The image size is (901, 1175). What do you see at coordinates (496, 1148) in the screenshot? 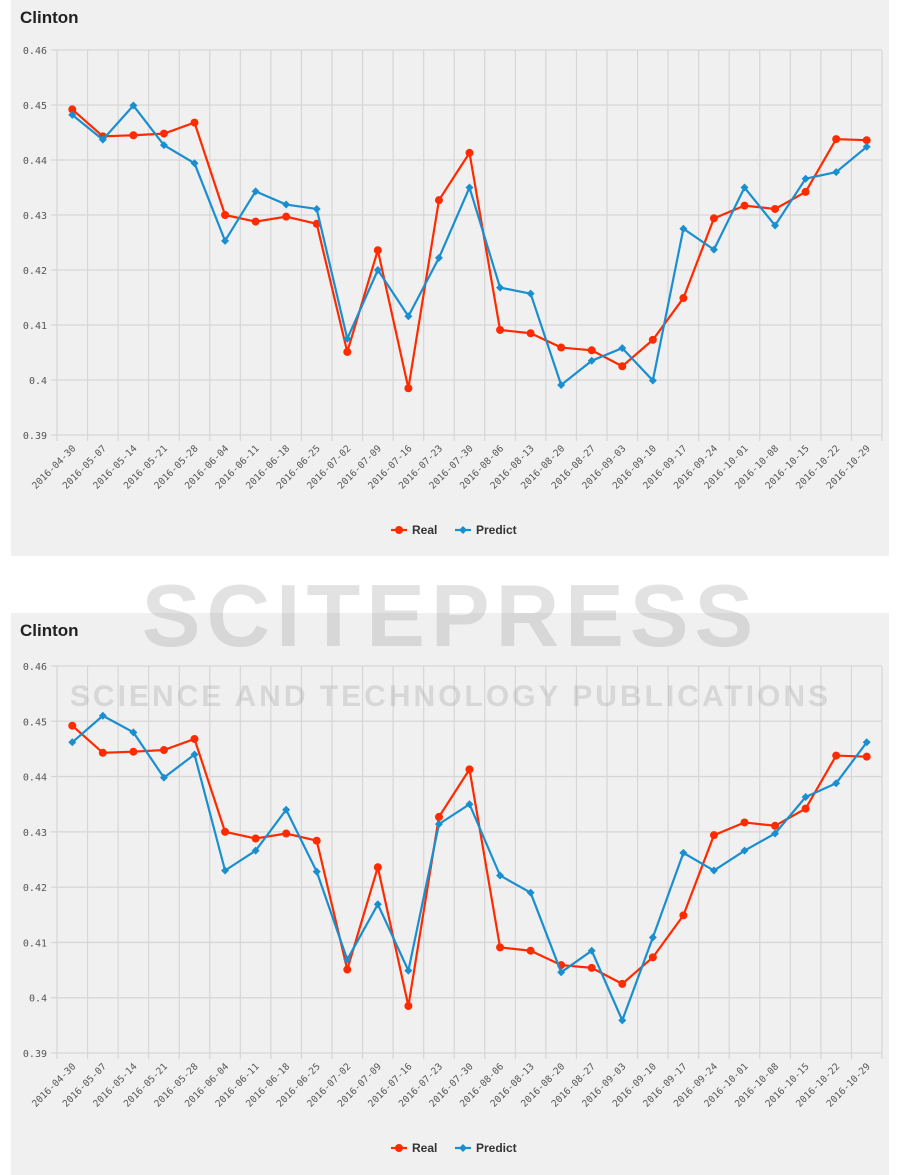
I see `legend-label-predict: Predict` at bounding box center [496, 1148].